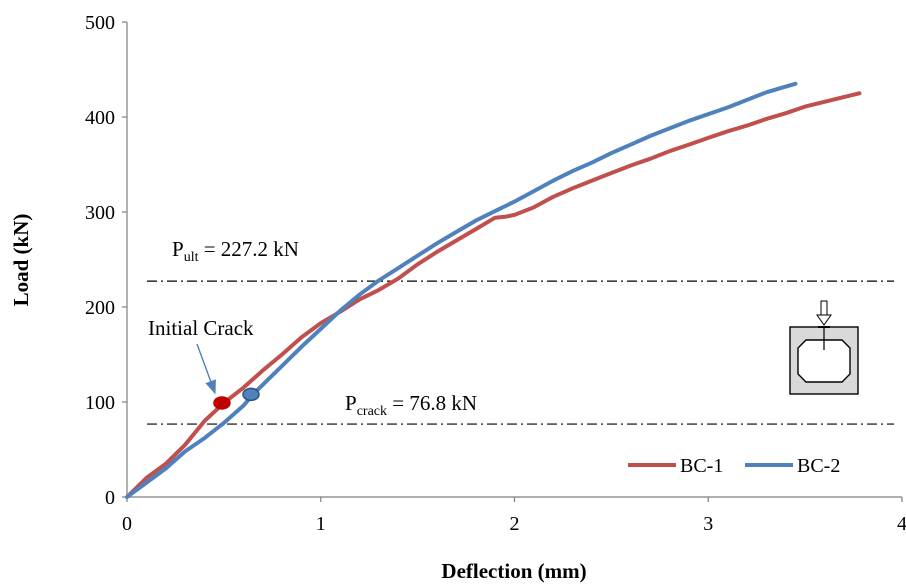 The height and width of the screenshot is (584, 906). I want to click on initial-crack-label: Initial Crack, so click(201, 328).